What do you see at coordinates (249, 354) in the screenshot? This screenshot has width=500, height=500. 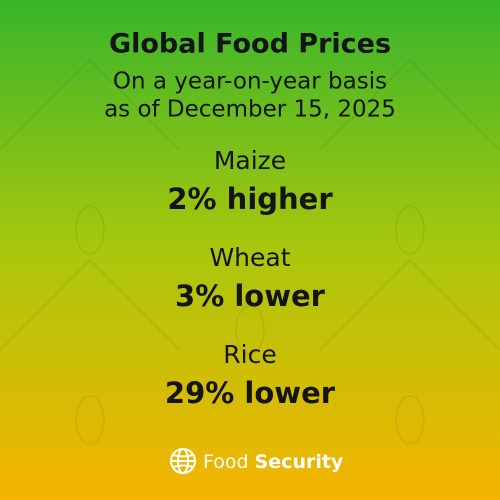 I see `item-name: Rice` at bounding box center [249, 354].